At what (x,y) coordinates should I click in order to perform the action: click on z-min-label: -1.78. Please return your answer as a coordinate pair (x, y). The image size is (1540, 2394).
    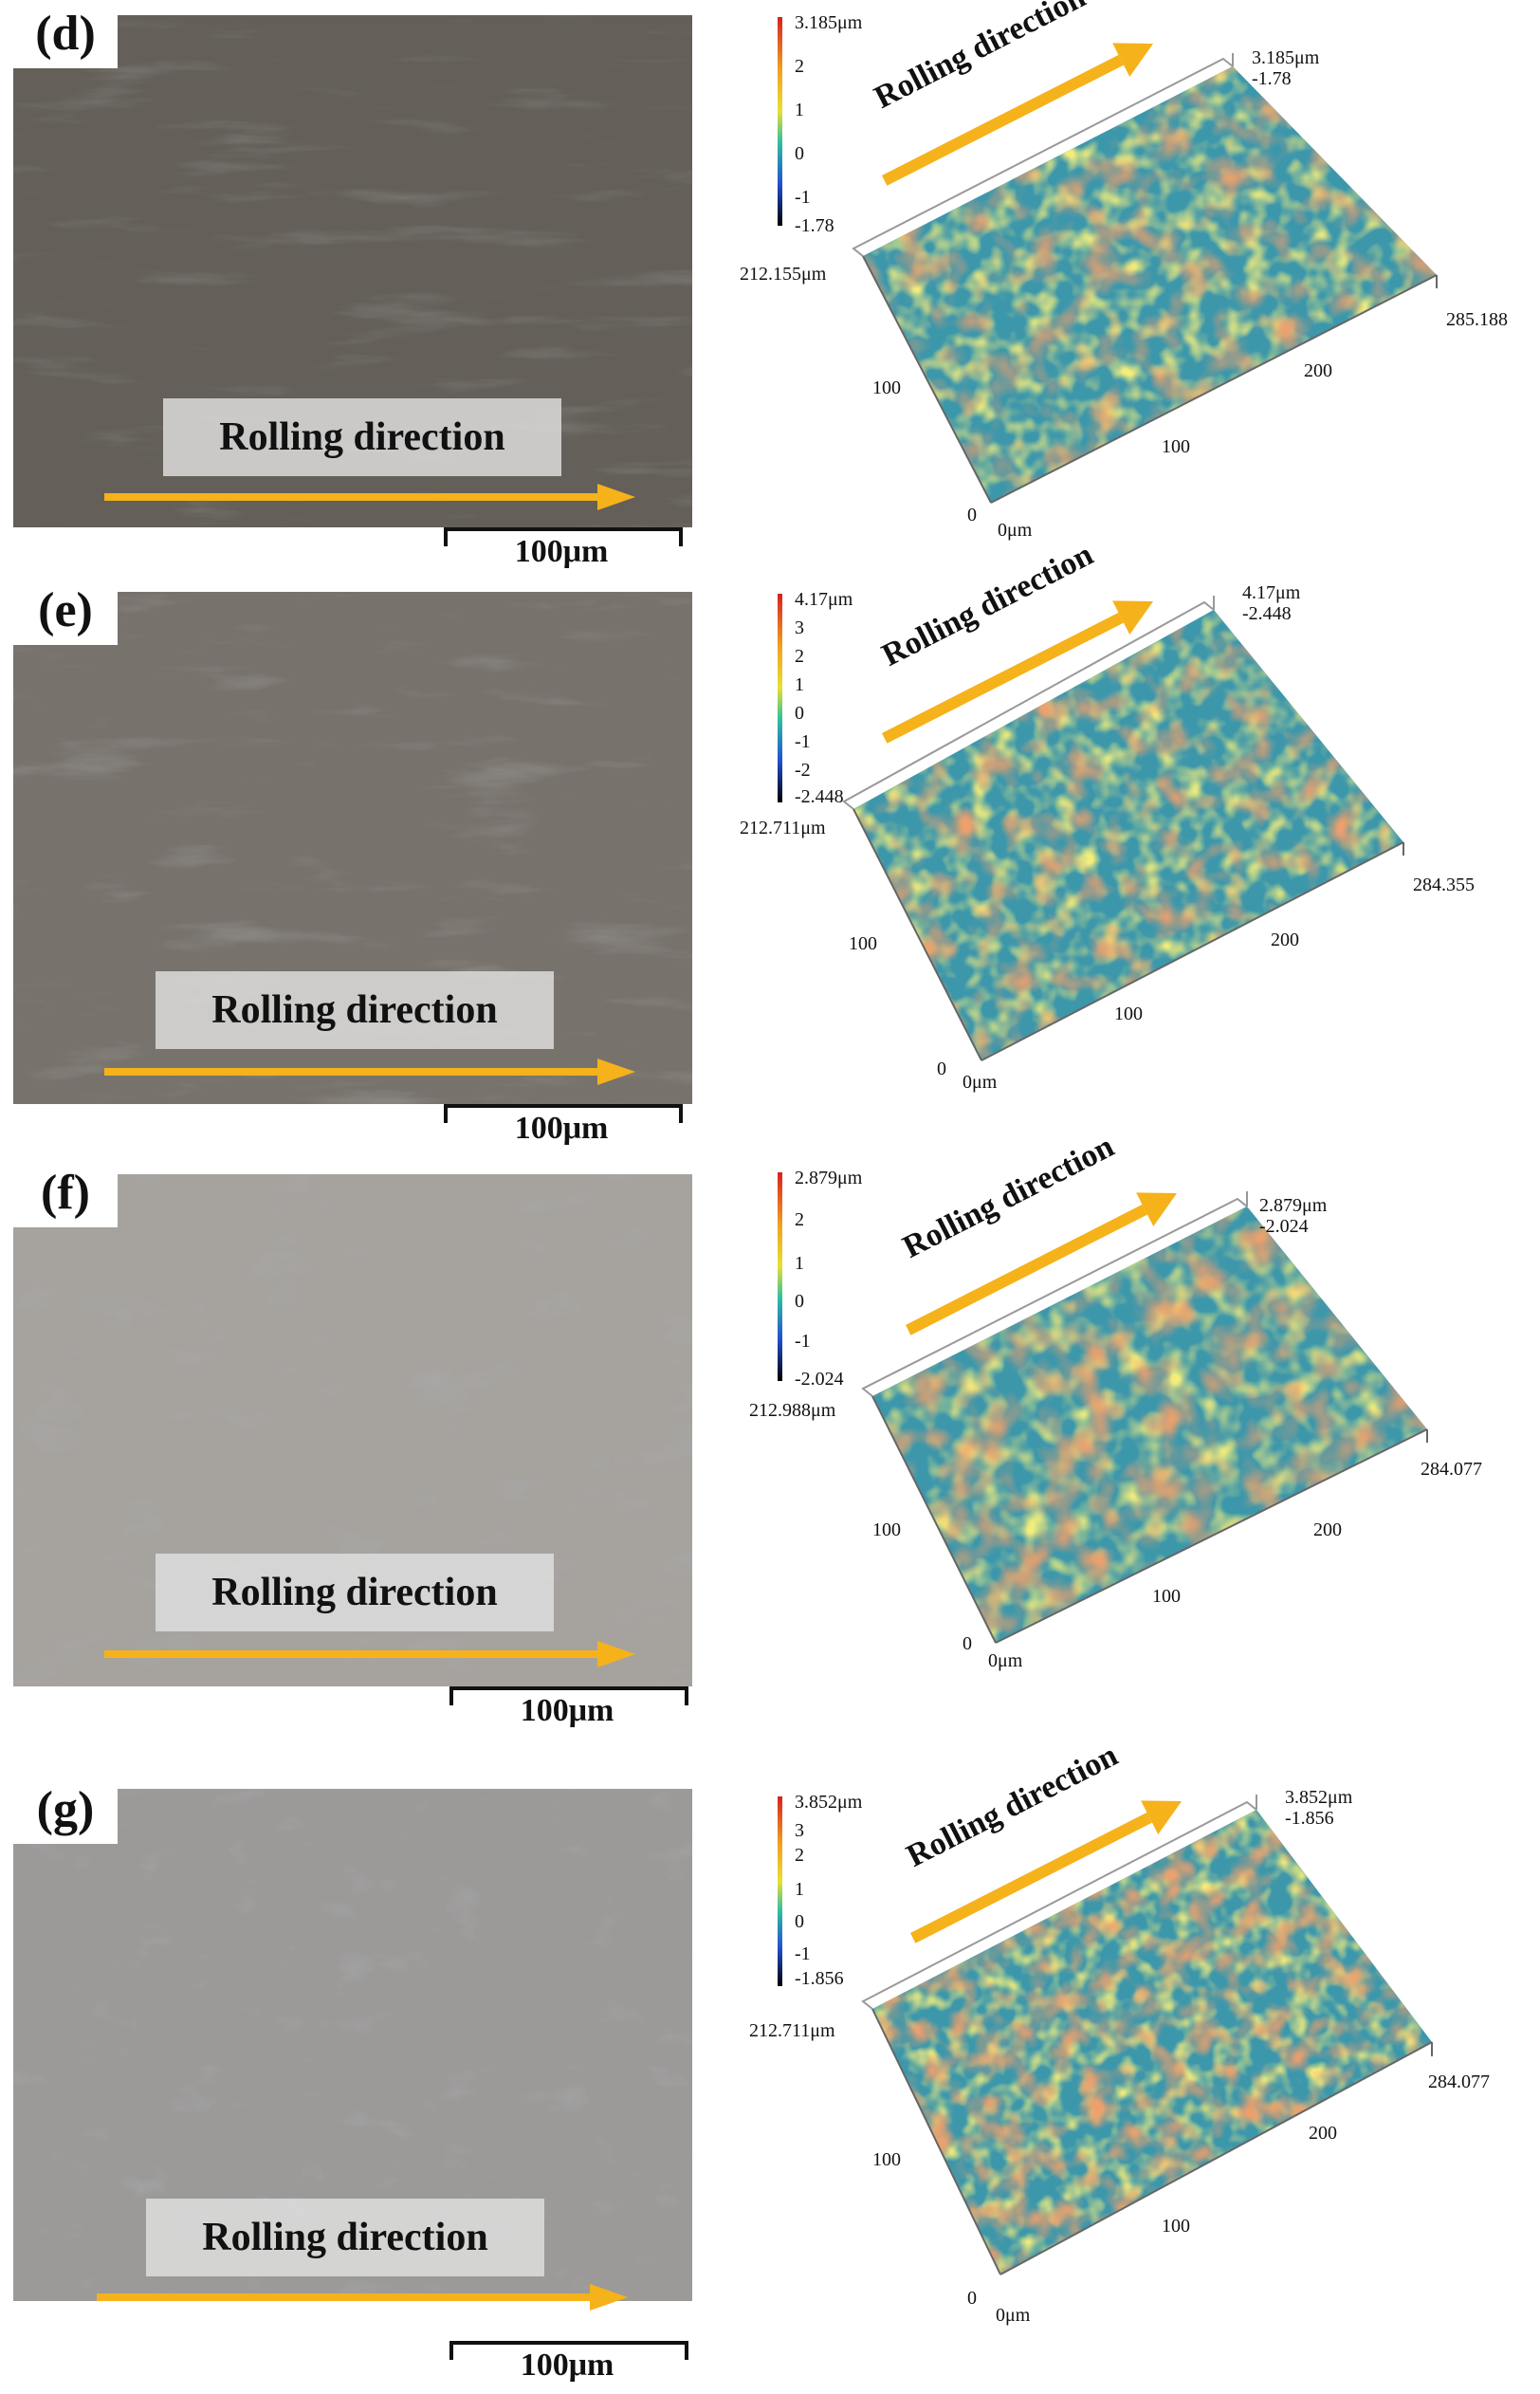
    Looking at the image, I should click on (1272, 78).